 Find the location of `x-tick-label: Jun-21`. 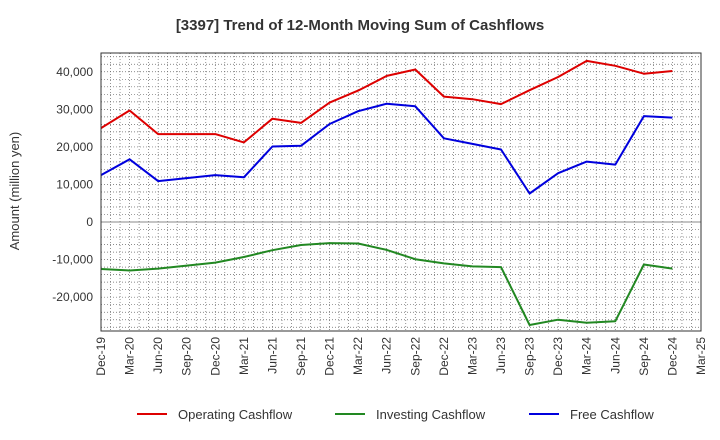

x-tick-label: Jun-21 is located at coordinates (272, 355).